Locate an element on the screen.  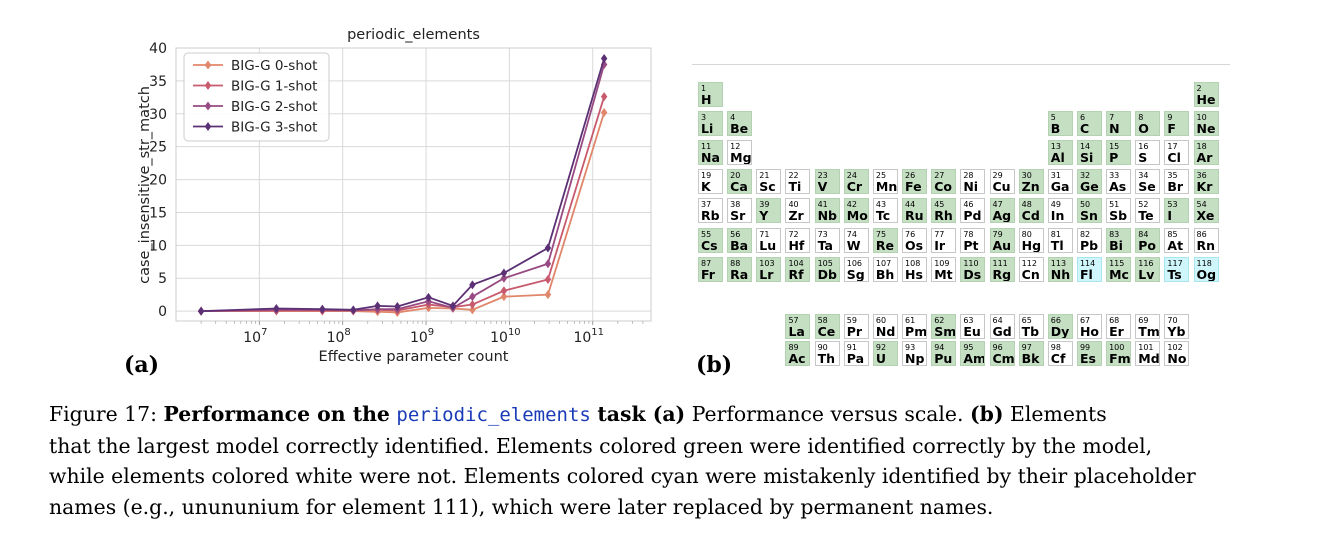
element-number: 78 is located at coordinates (968, 234).